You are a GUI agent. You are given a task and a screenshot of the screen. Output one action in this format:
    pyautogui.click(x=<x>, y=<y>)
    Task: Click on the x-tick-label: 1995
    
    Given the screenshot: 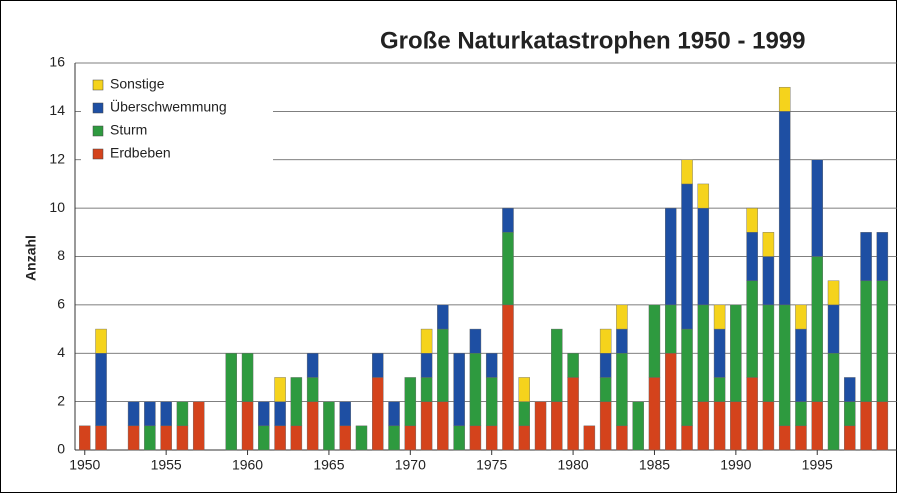 What is the action you would take?
    pyautogui.click(x=817, y=465)
    